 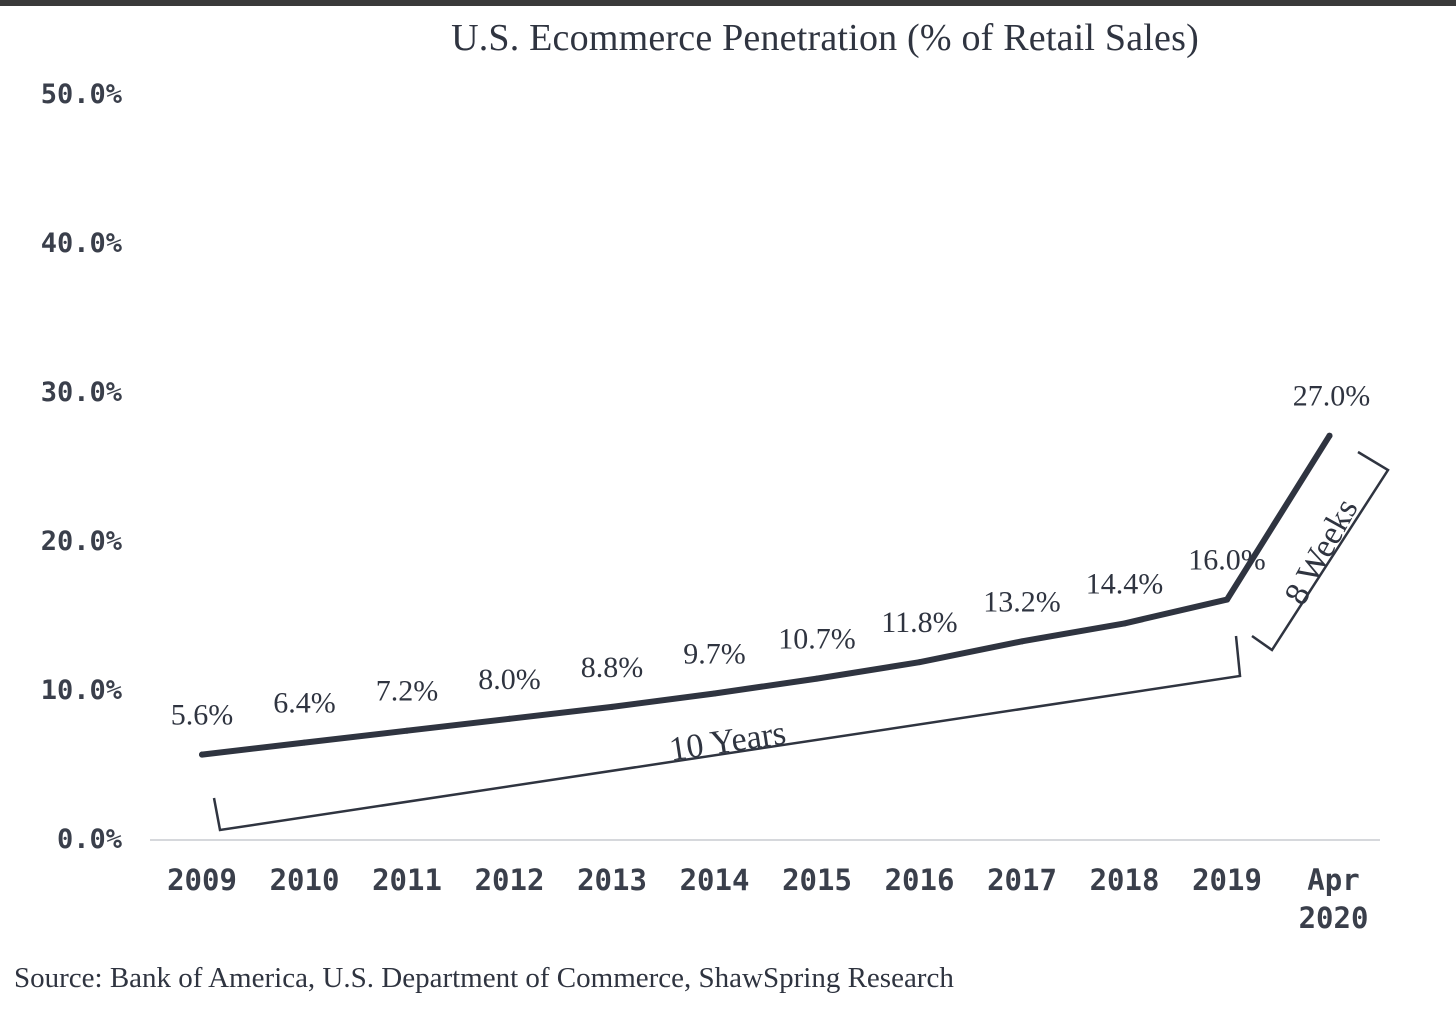 What do you see at coordinates (727, 741) in the screenshot?
I see `ten-years-label: 10 Years` at bounding box center [727, 741].